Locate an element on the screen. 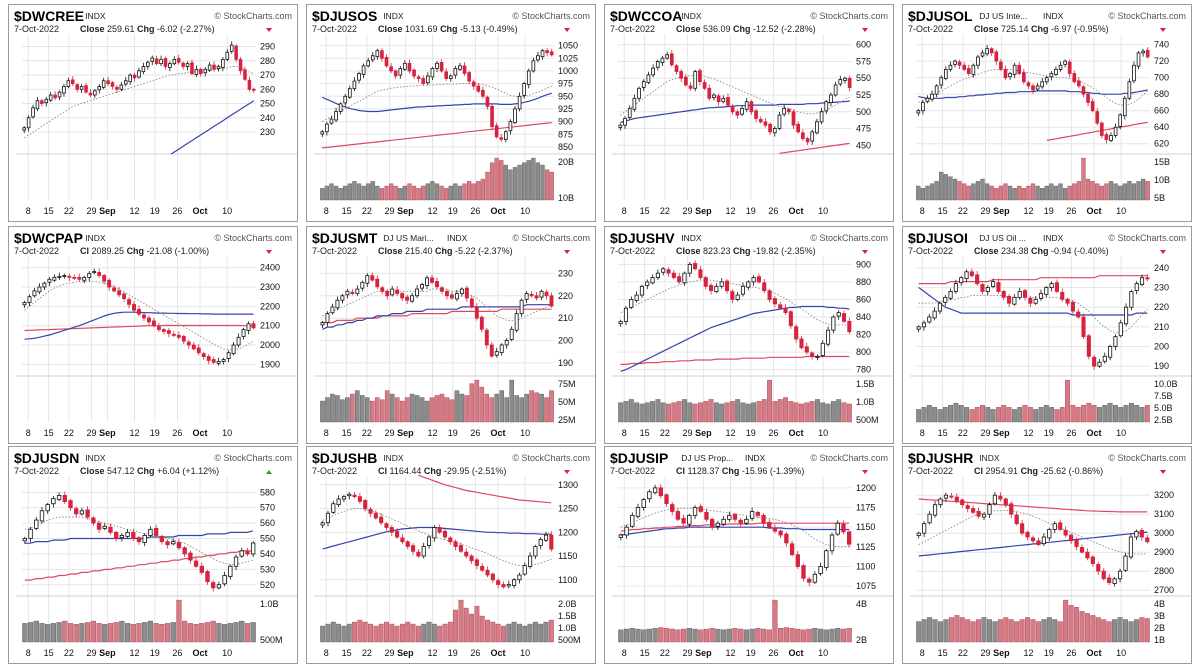 The height and width of the screenshot is (671, 1200). close-label: Cl 2089.25 Chg -21.08 (-1.00%) is located at coordinates (144, 251).